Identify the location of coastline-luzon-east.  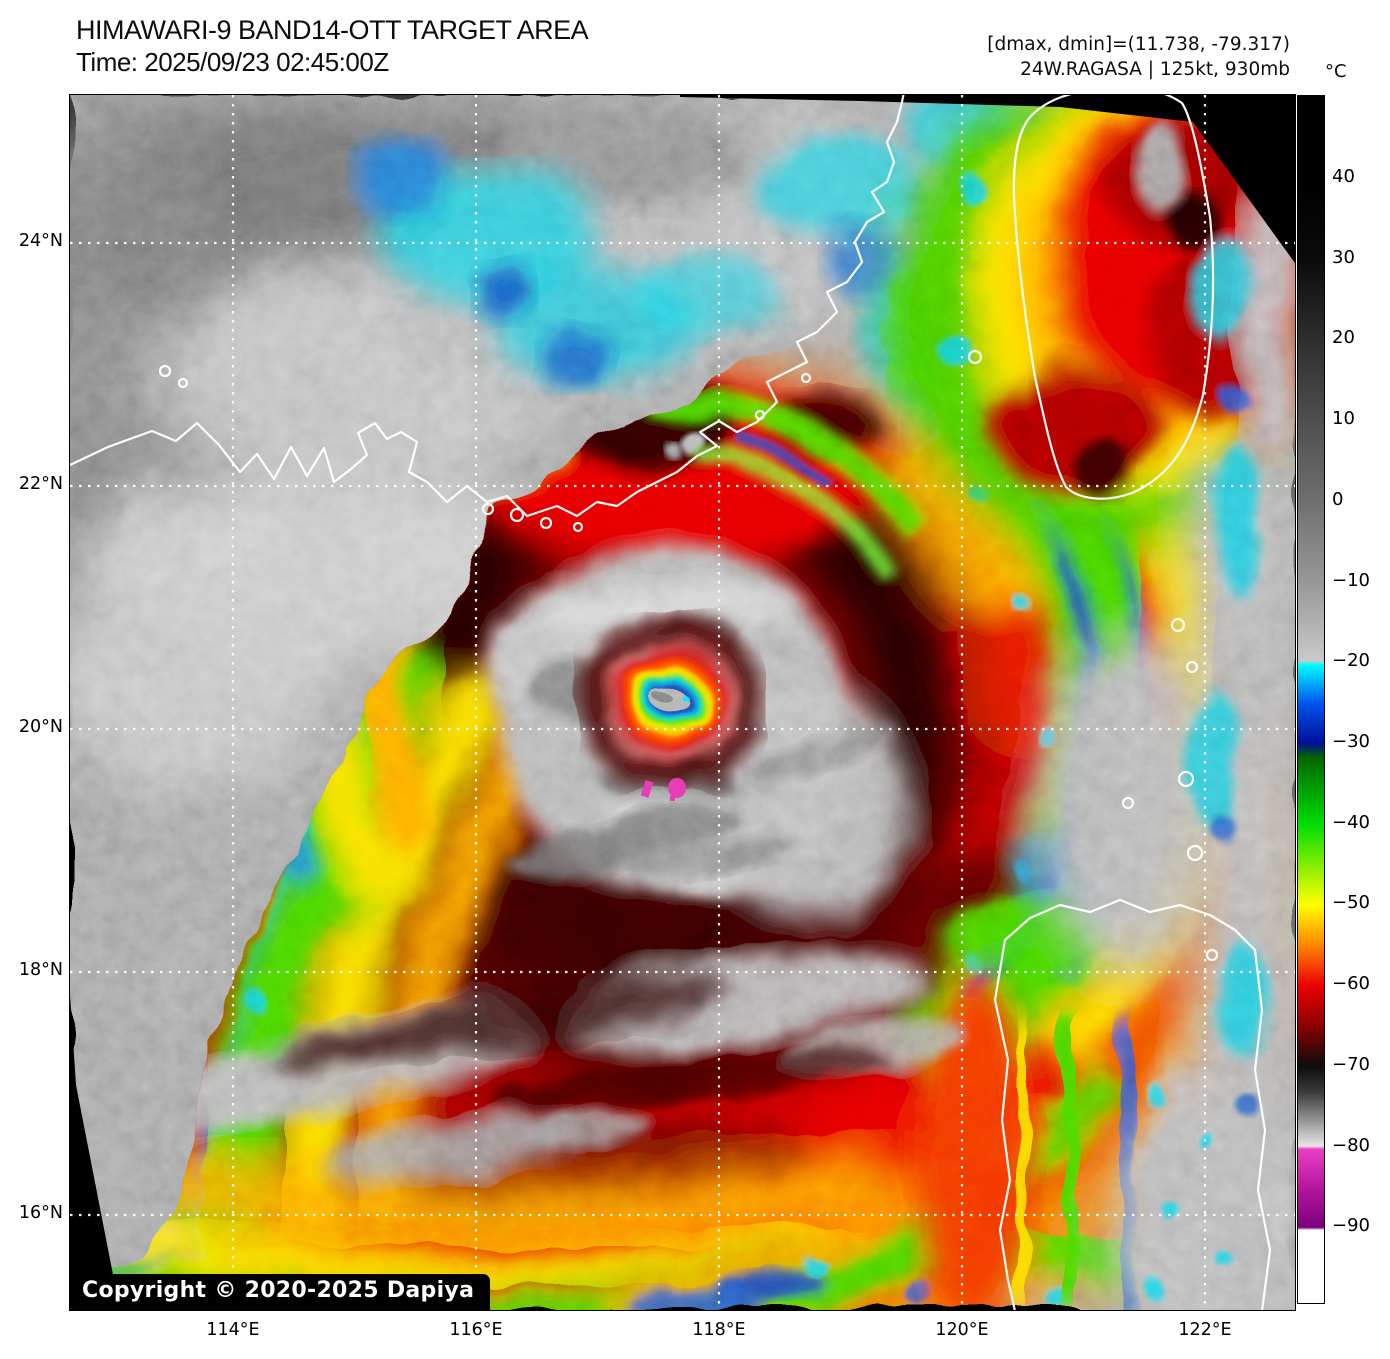
(1262, 1129).